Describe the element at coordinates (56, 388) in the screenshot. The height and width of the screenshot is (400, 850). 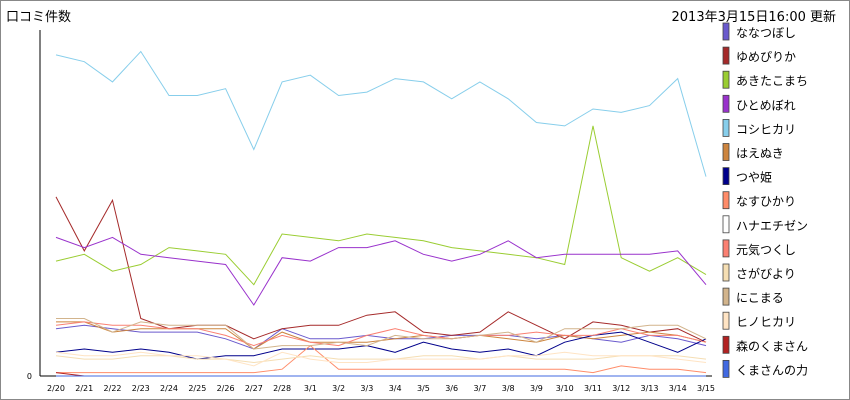
I see `x-tick-label: 2/20` at that location.